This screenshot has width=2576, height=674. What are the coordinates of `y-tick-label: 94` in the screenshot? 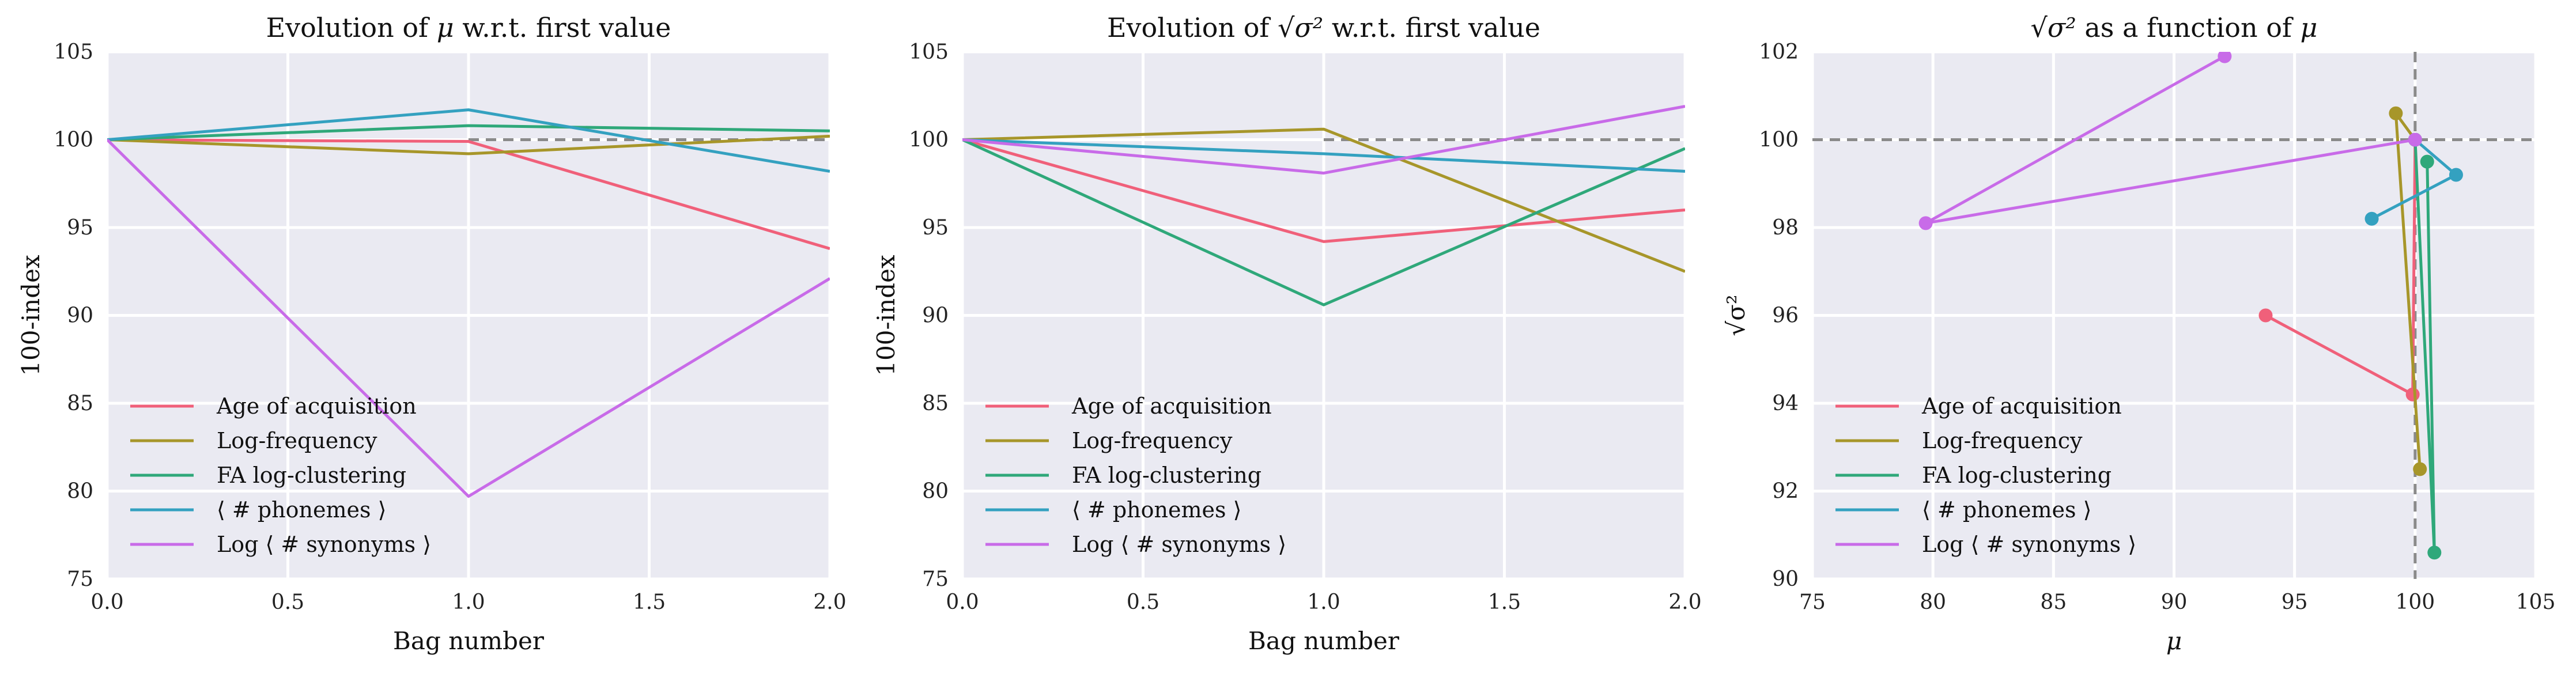 It's located at (1785, 403).